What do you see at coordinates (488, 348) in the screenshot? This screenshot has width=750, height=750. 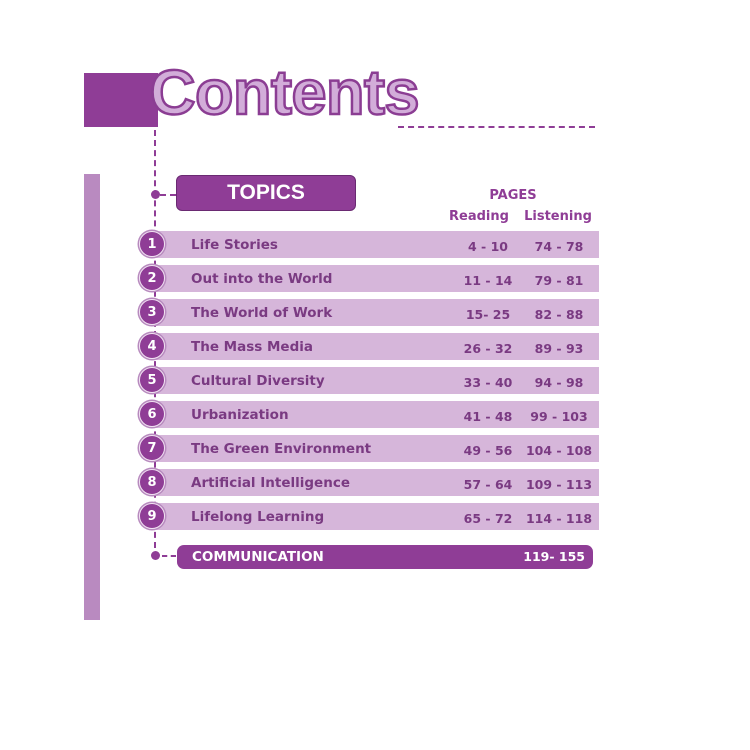 I see `reading-pages: 26 - 32` at bounding box center [488, 348].